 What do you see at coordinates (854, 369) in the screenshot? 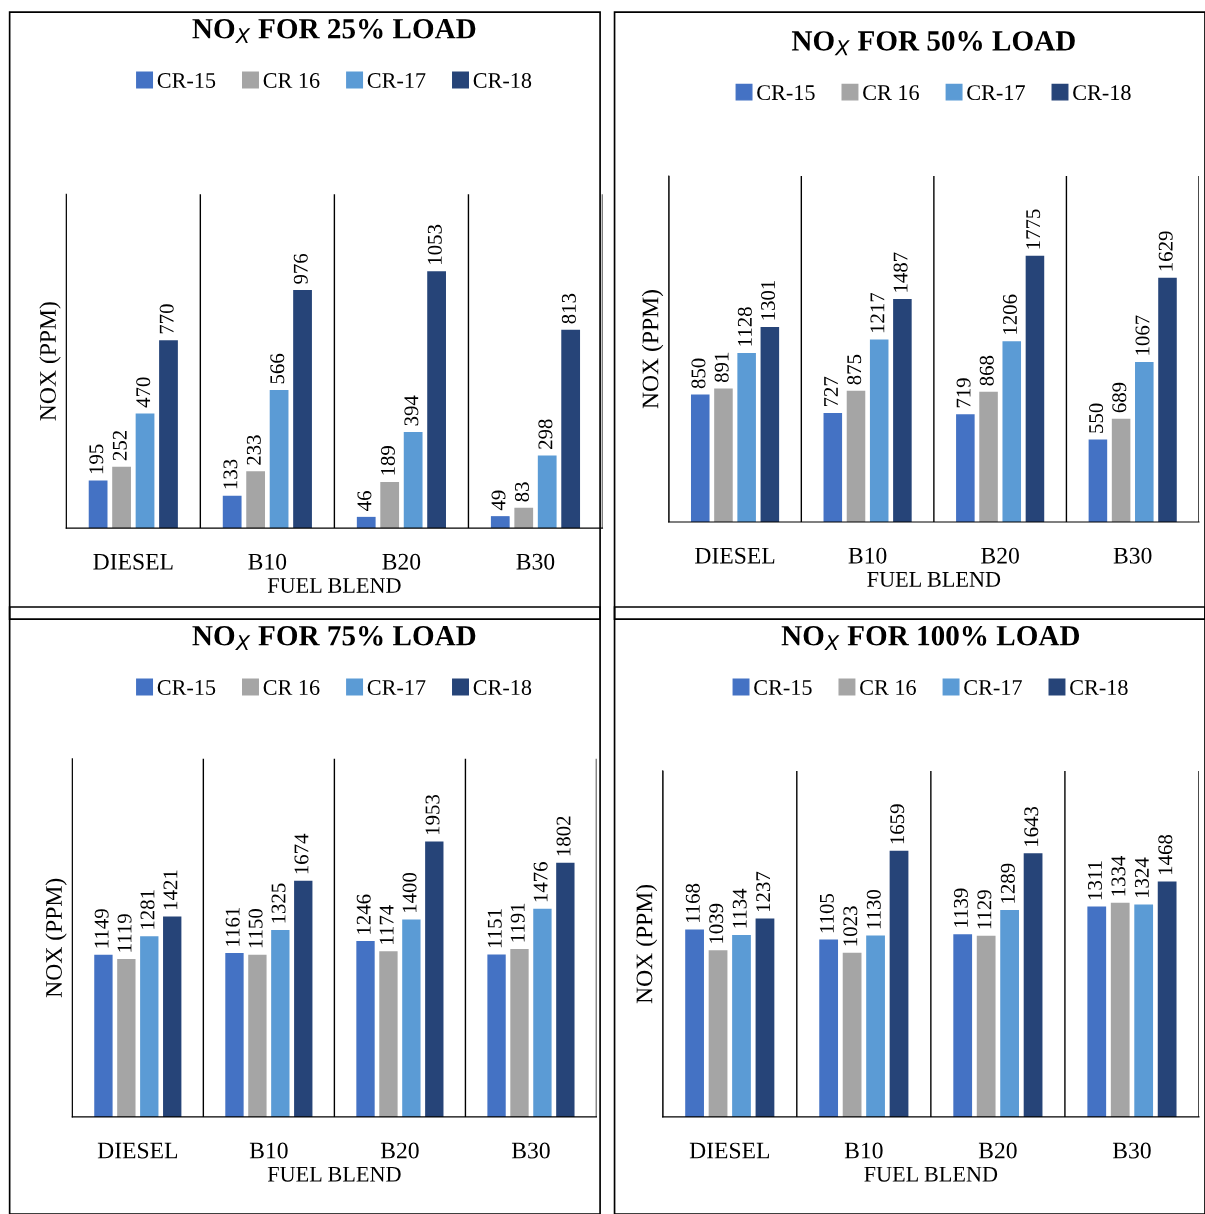
I see `data-label: 875` at bounding box center [854, 369].